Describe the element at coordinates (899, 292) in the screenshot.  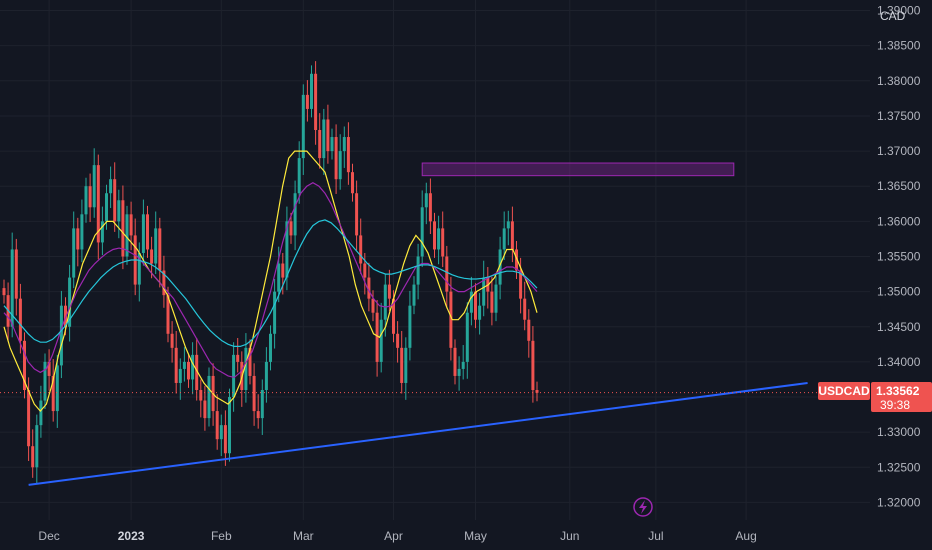
I see `y-tick-label: 1.35000` at that location.